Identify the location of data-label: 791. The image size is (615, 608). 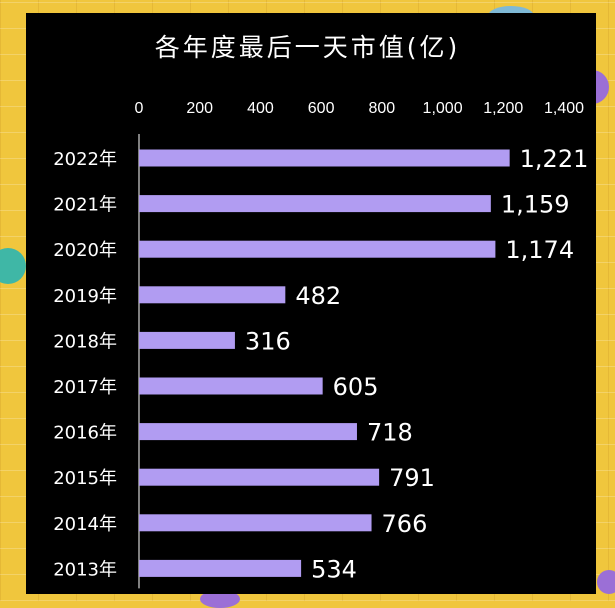
(412, 478).